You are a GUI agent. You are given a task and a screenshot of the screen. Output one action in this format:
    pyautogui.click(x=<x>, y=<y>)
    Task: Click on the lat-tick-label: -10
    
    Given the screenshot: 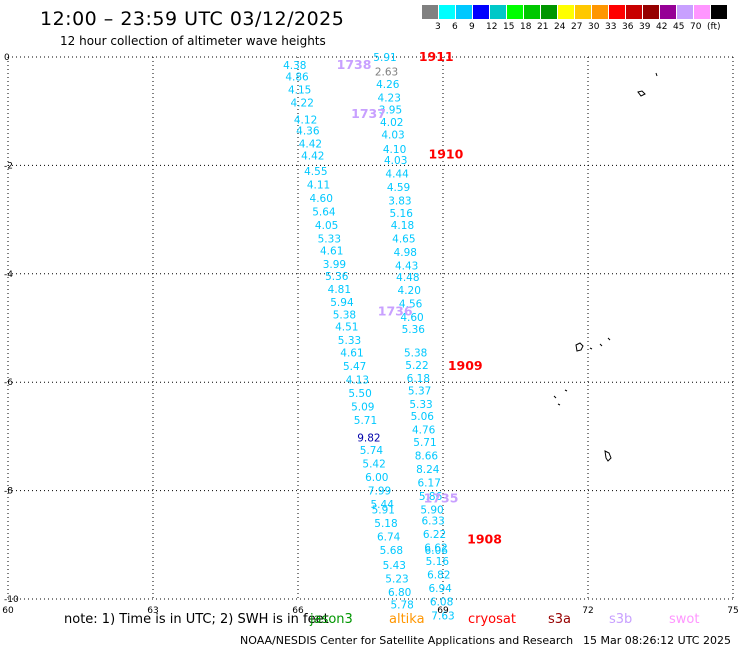 What is the action you would take?
    pyautogui.click(x=11, y=600)
    